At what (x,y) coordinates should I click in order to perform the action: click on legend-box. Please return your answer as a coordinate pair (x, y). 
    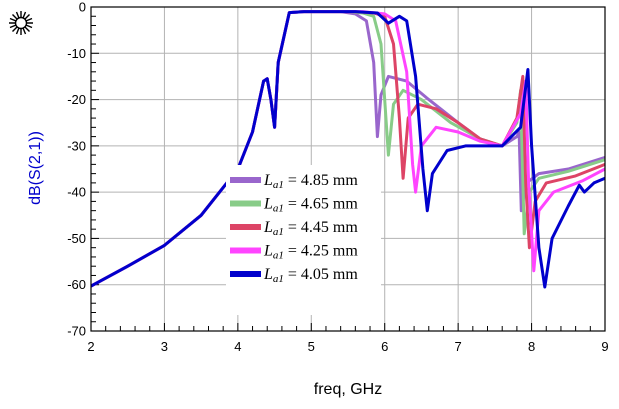
    Looking at the image, I should click on (303, 240).